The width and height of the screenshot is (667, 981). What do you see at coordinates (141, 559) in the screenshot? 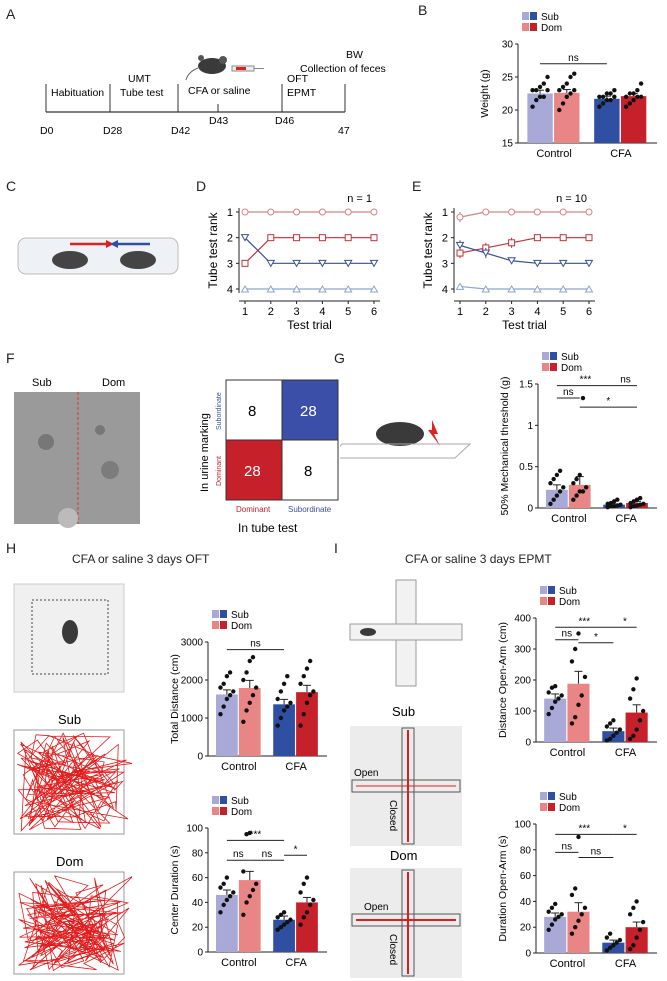
I see `oft-section-title: CFA or saline 3 days OFT` at bounding box center [141, 559].